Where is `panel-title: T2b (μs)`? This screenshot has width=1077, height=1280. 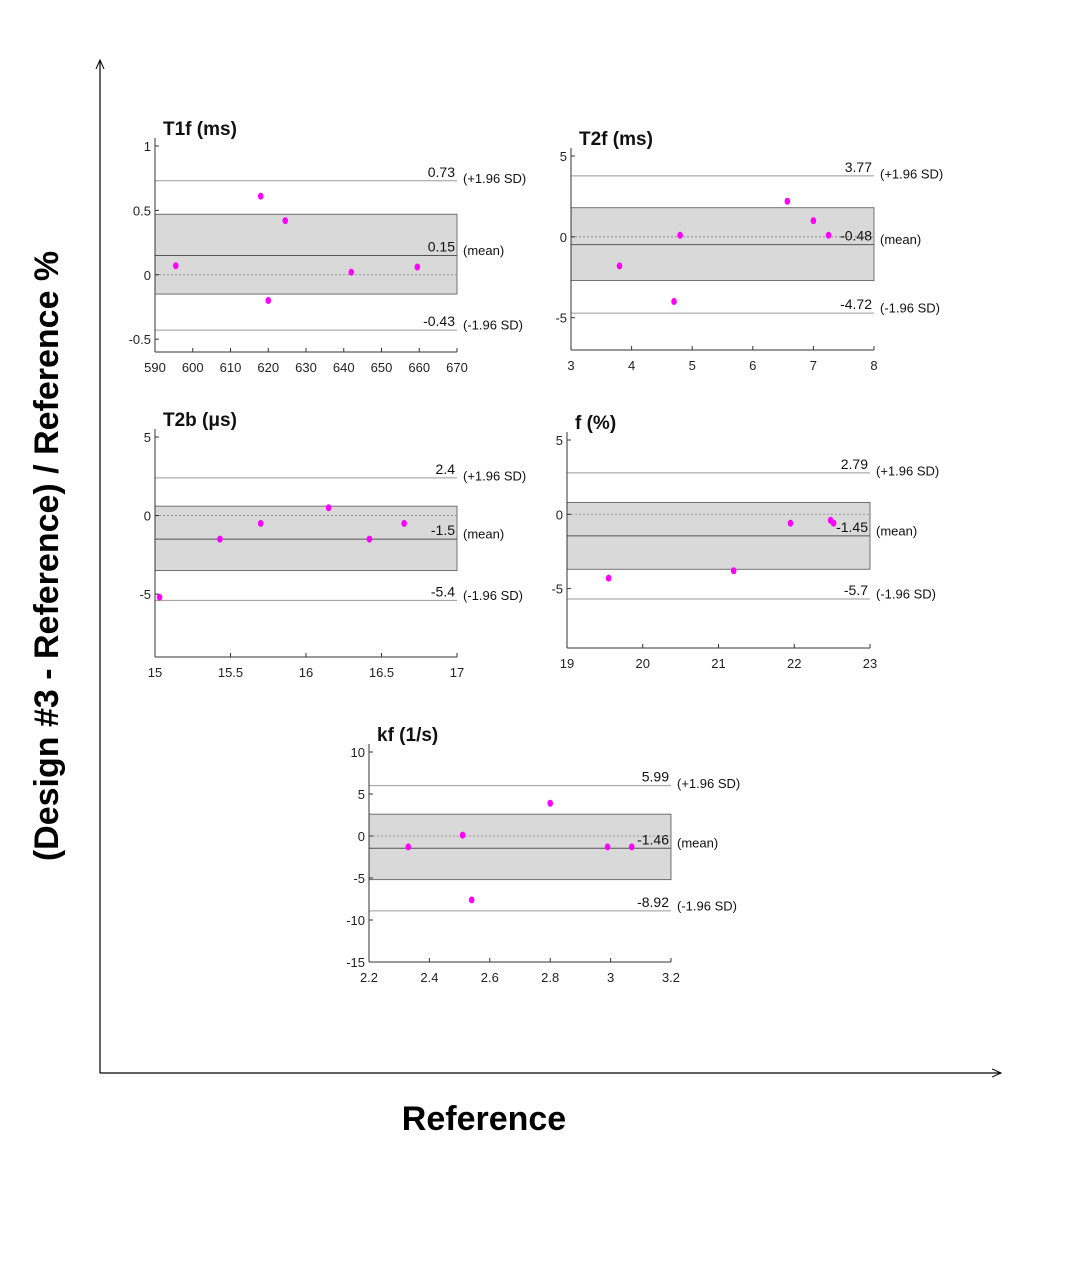
panel-title: T2b (μs) is located at coordinates (200, 420).